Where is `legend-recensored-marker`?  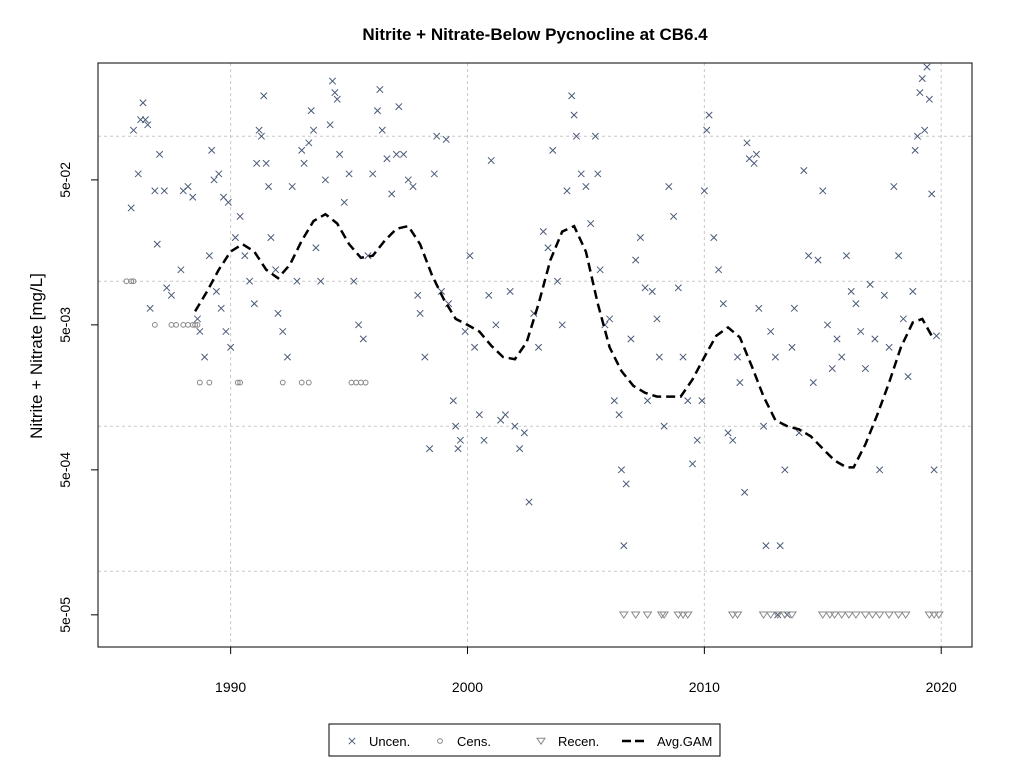 legend-recensored-marker is located at coordinates (541, 741).